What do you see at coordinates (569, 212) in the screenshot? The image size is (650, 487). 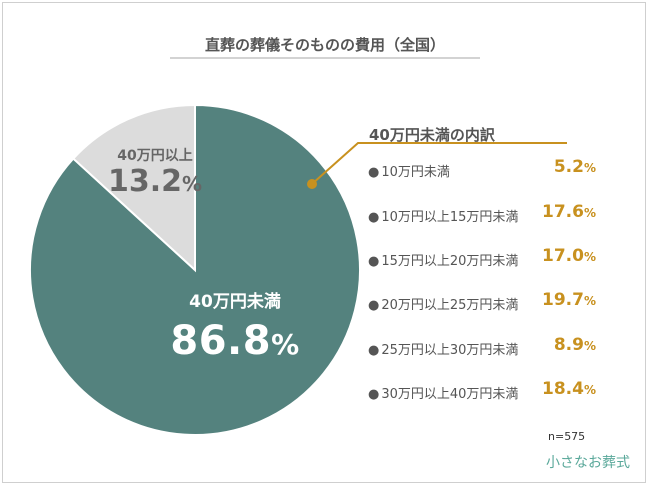 I see `breakdown-value: 17.6%` at bounding box center [569, 212].